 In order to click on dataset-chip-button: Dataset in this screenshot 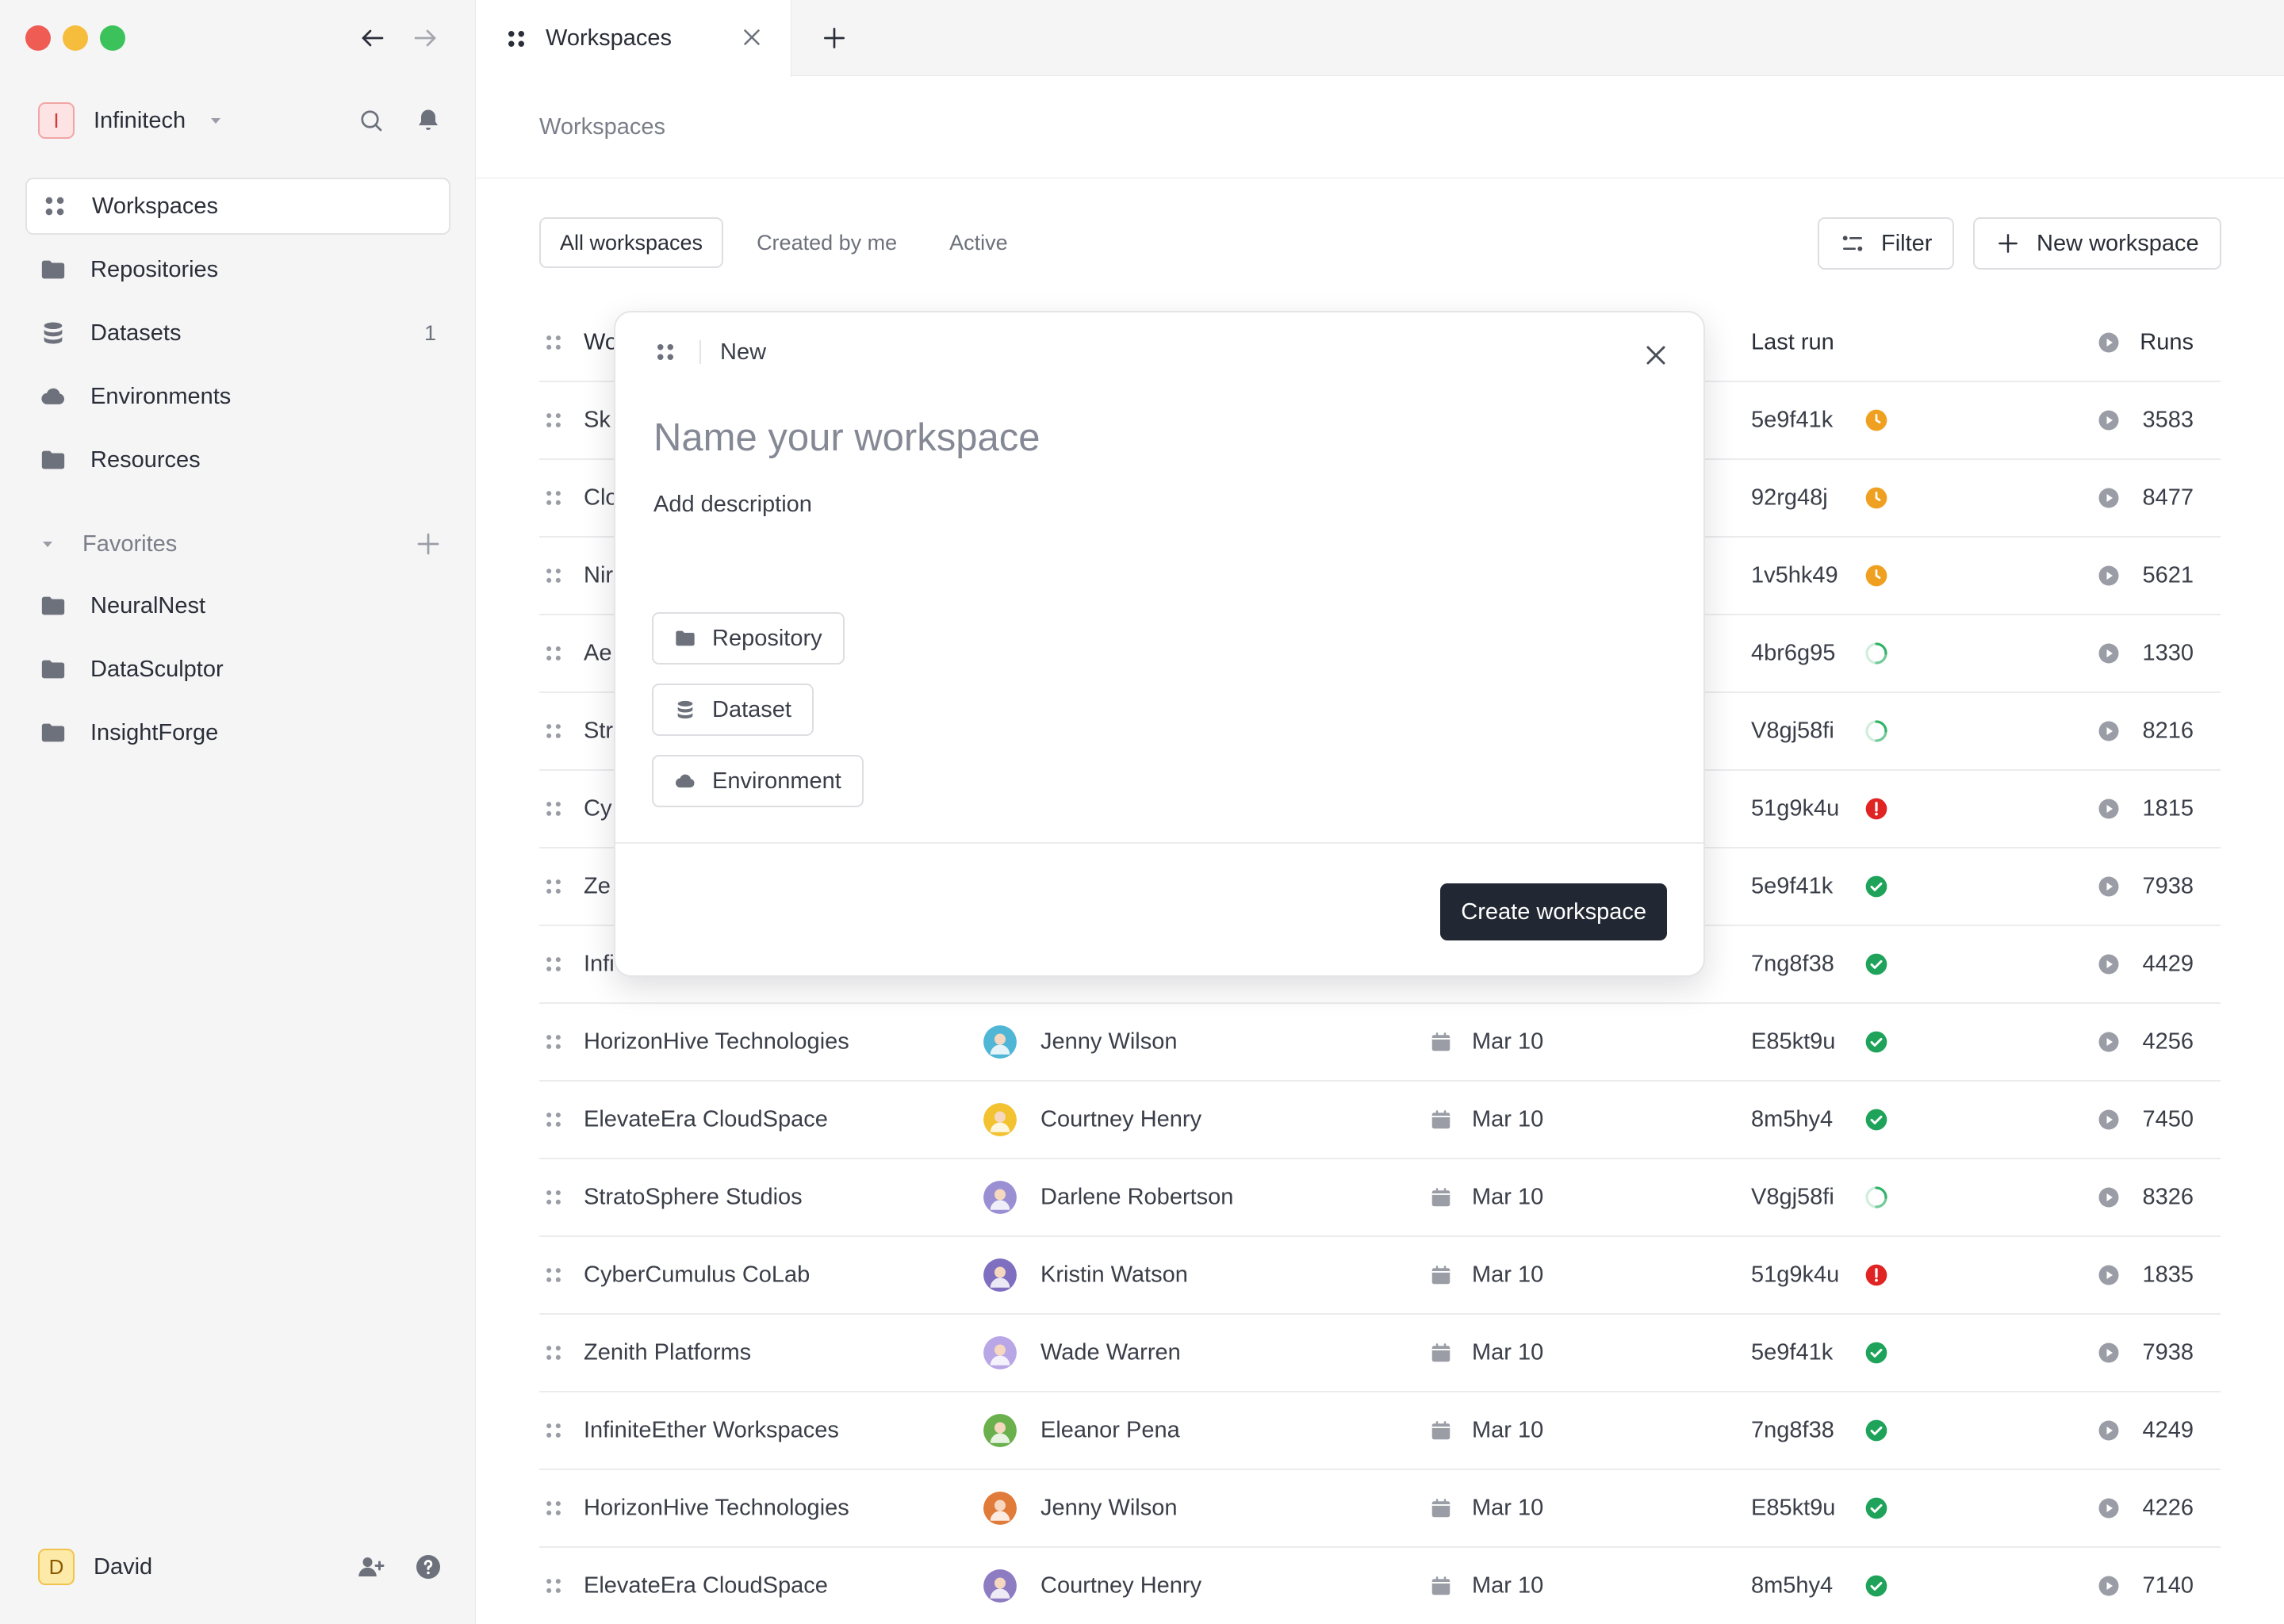, I will do `click(733, 710)`.